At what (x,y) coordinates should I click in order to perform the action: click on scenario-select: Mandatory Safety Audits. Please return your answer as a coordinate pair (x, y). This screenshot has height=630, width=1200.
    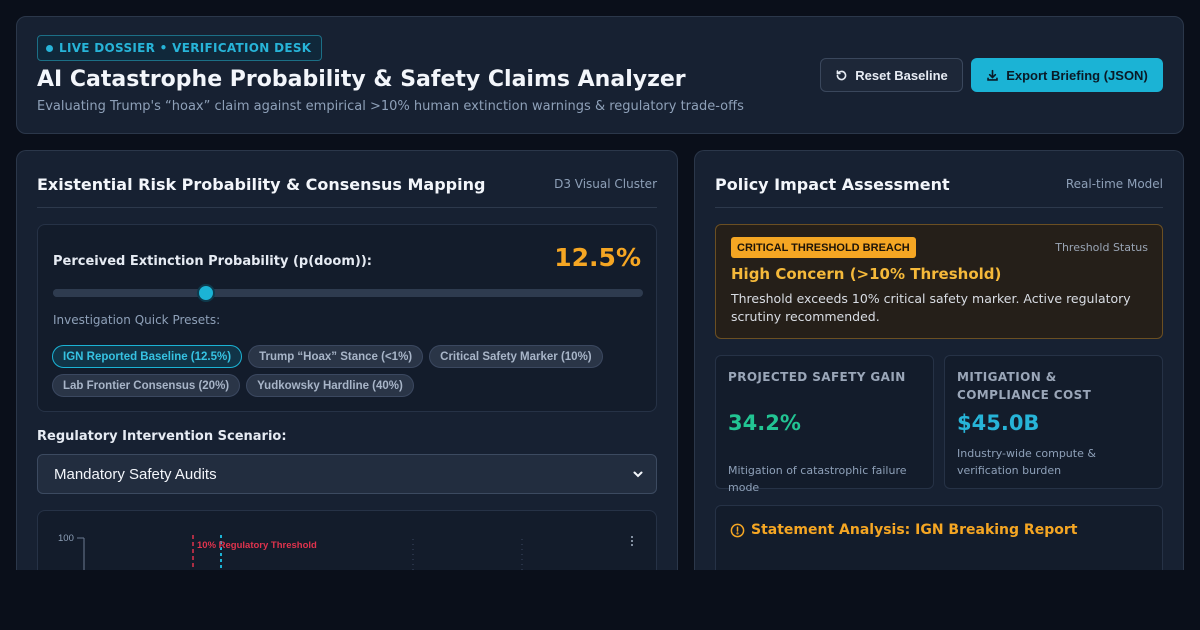
    Looking at the image, I should click on (347, 474).